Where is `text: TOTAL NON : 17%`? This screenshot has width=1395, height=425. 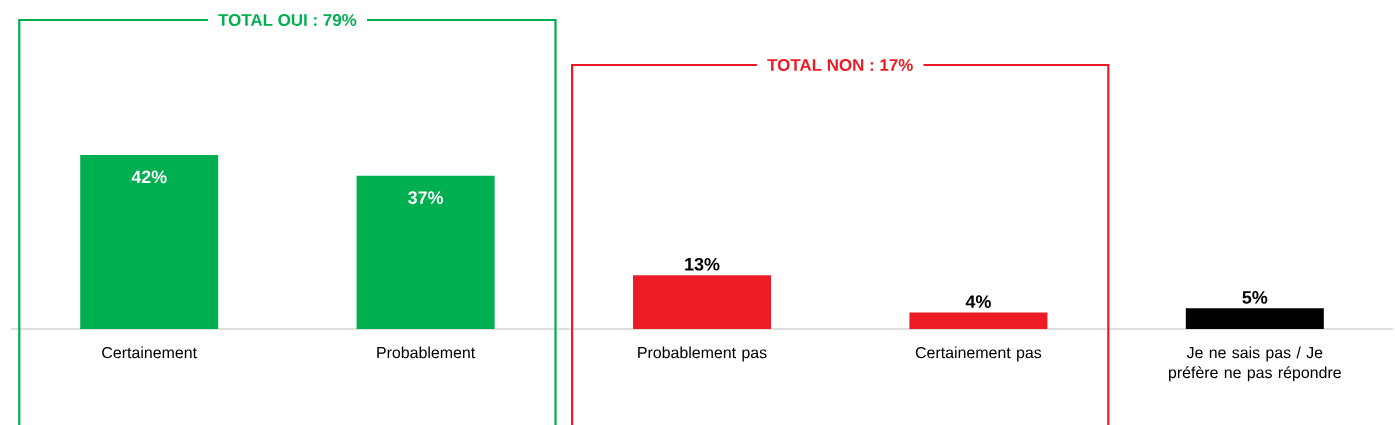
text: TOTAL NON : 17% is located at coordinates (840, 65).